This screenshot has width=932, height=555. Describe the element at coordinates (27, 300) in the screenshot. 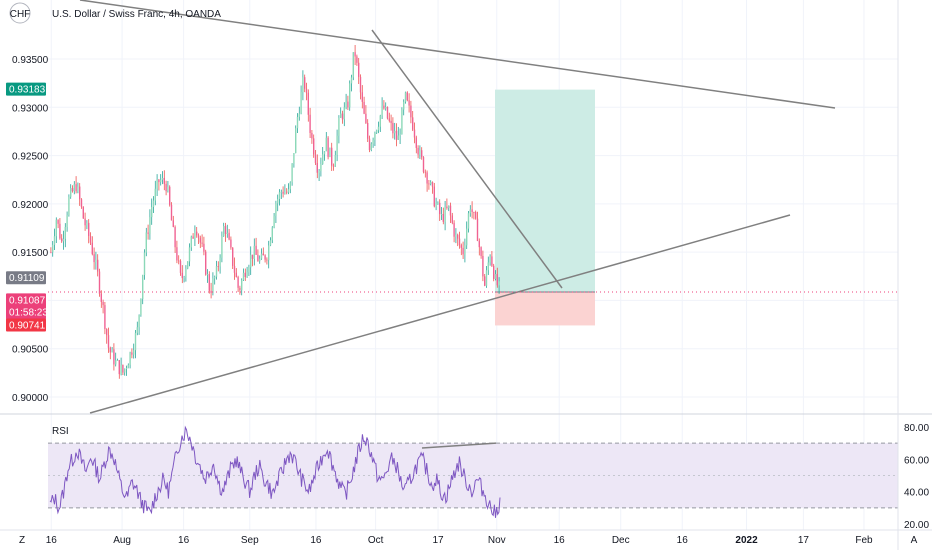

I see `price-label-value: 0.91087` at that location.